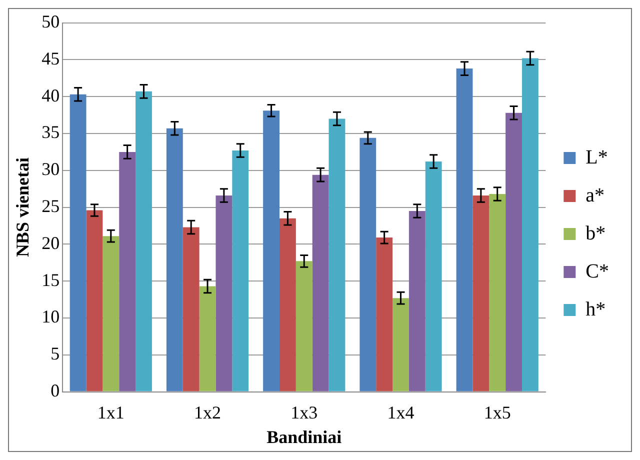  What do you see at coordinates (51, 58) in the screenshot?
I see `y-tick-label: 45` at bounding box center [51, 58].